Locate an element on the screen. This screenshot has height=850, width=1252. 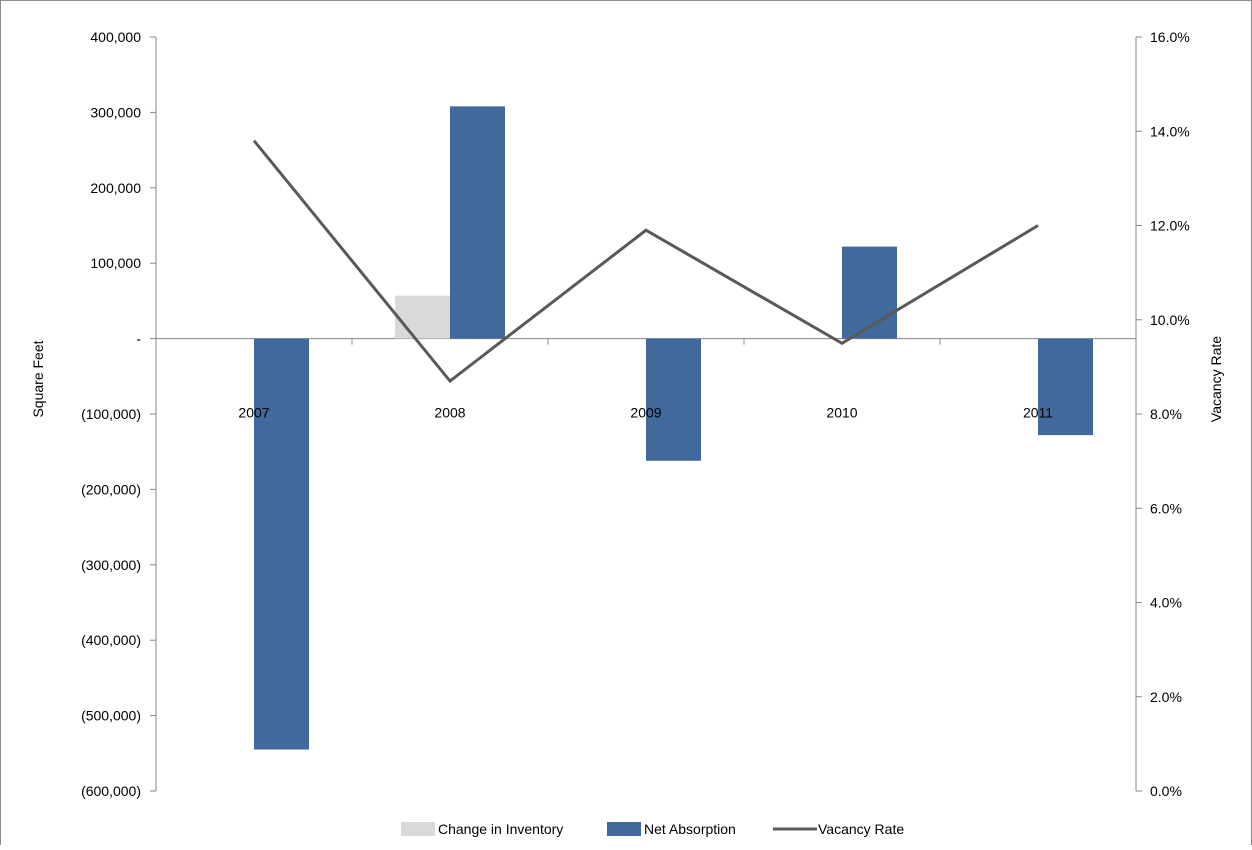
right-tick-label: 2.0% is located at coordinates (1166, 697).